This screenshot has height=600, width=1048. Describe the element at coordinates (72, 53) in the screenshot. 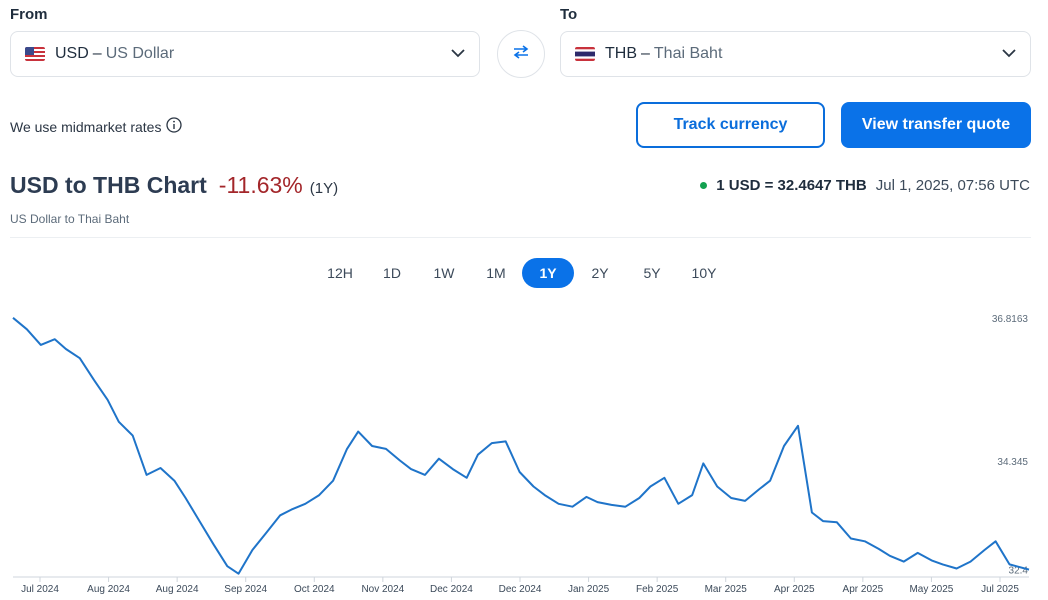

I see `from-currency-code: USD` at that location.